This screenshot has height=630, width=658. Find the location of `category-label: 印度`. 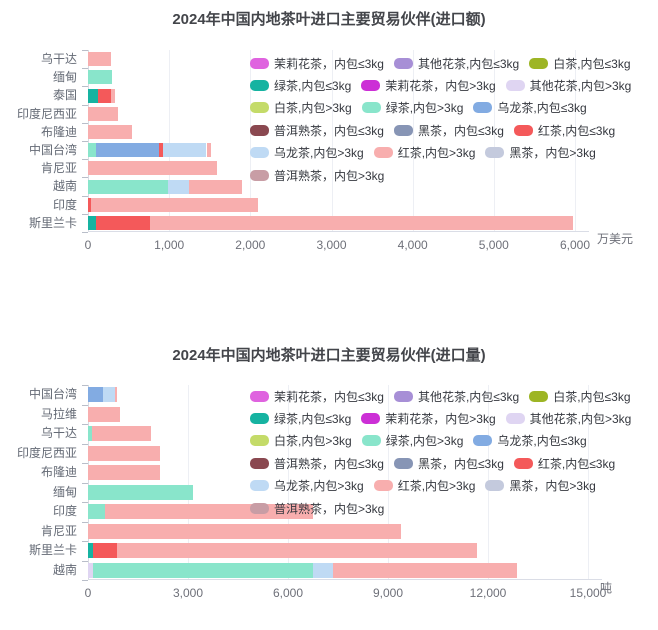

category-label: 印度 is located at coordinates (64, 204).